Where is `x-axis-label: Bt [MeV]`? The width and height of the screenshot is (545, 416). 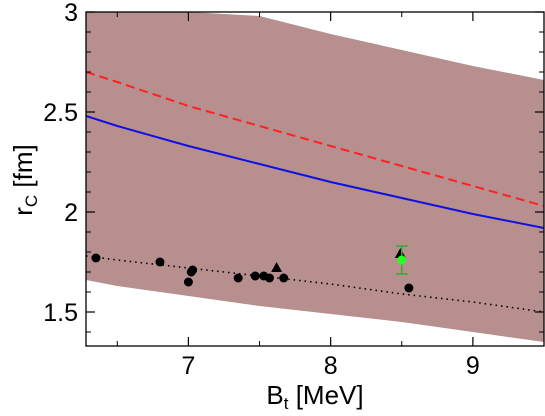
x-axis-label: Bt [MeV] is located at coordinates (314, 396).